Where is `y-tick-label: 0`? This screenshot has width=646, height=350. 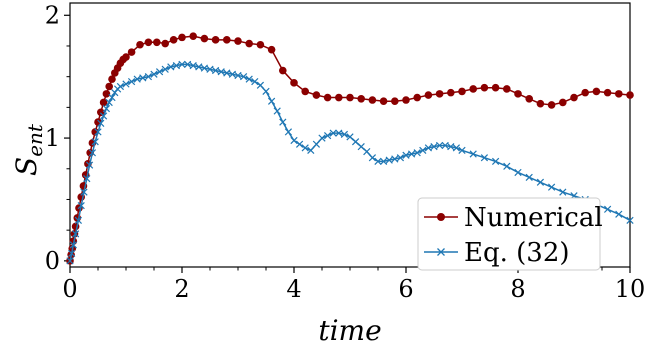
y-tick-label: 0 is located at coordinates (52, 261).